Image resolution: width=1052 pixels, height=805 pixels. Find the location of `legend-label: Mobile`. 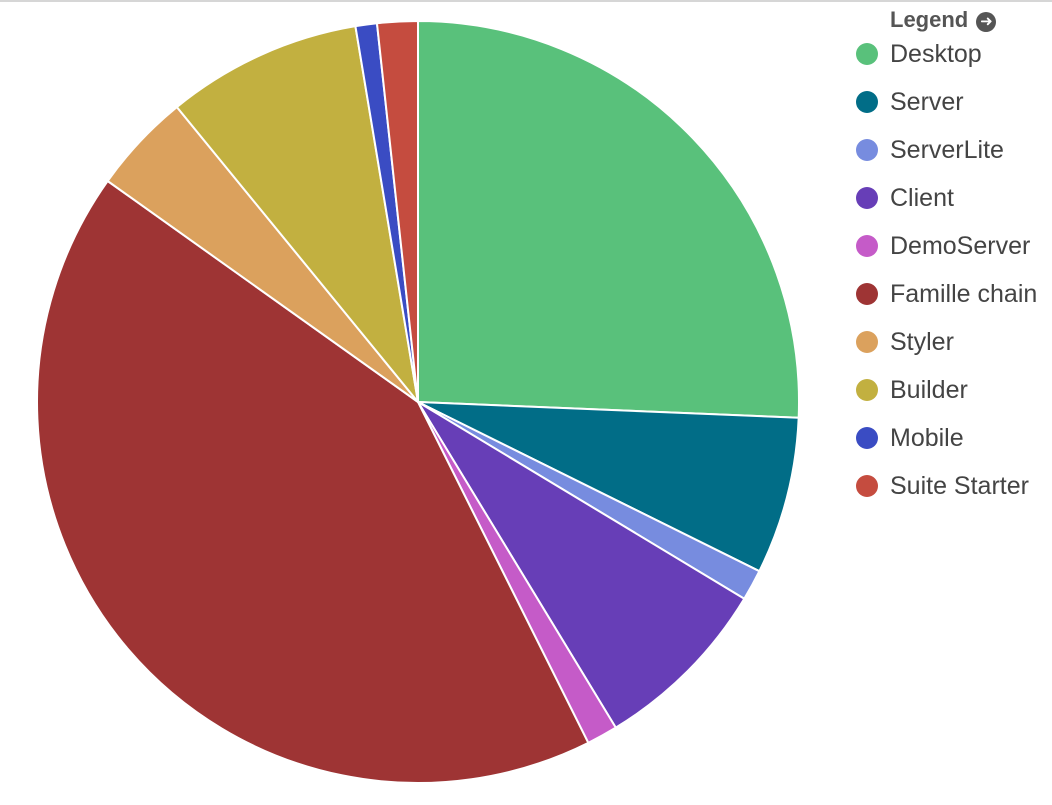

legend-label: Mobile is located at coordinates (927, 437).